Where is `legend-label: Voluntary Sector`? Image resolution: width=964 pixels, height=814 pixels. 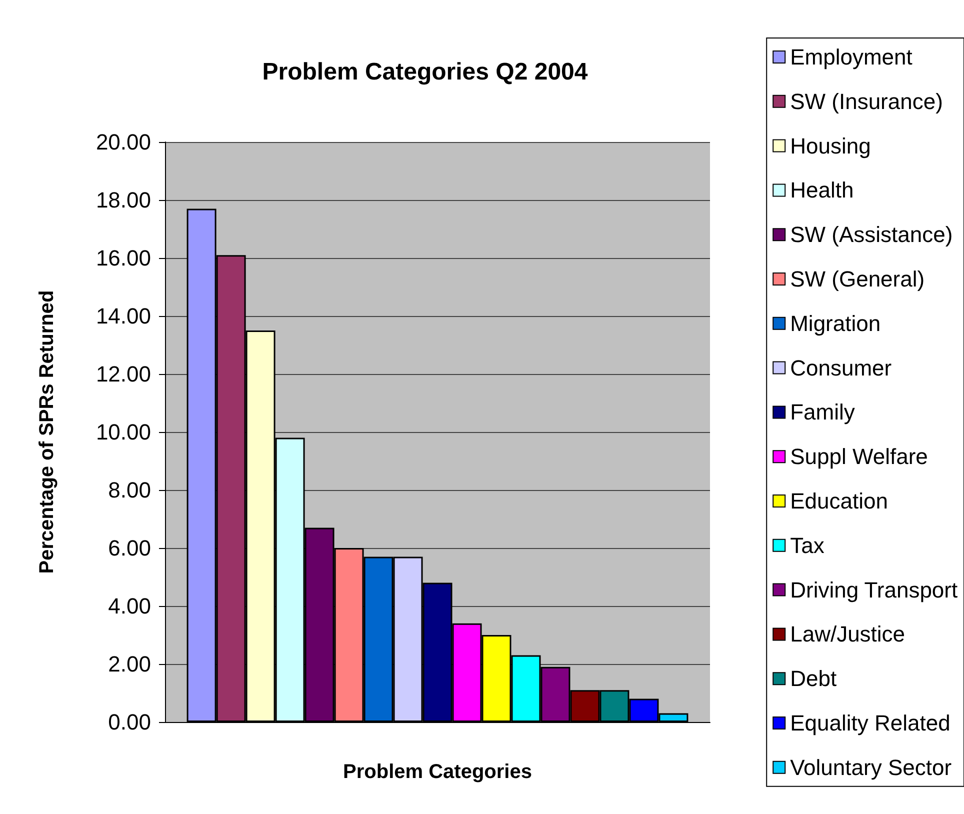
legend-label: Voluntary Sector is located at coordinates (871, 767).